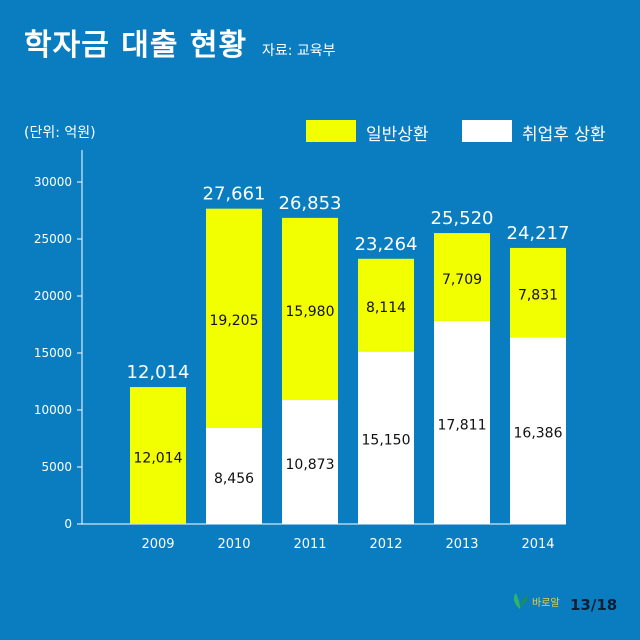 The width and height of the screenshot is (640, 640). I want to click on value-label-general: 15,980, so click(310, 312).